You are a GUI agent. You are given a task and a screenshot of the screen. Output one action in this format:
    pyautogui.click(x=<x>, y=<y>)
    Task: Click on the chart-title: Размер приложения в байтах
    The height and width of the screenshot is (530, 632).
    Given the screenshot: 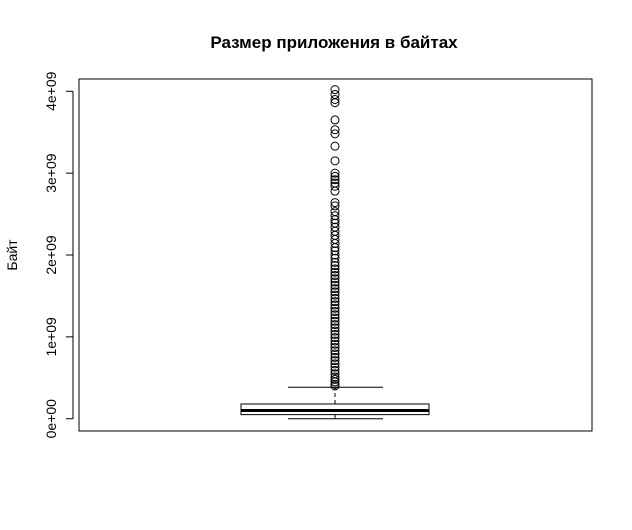 What is the action you would take?
    pyautogui.click(x=334, y=42)
    